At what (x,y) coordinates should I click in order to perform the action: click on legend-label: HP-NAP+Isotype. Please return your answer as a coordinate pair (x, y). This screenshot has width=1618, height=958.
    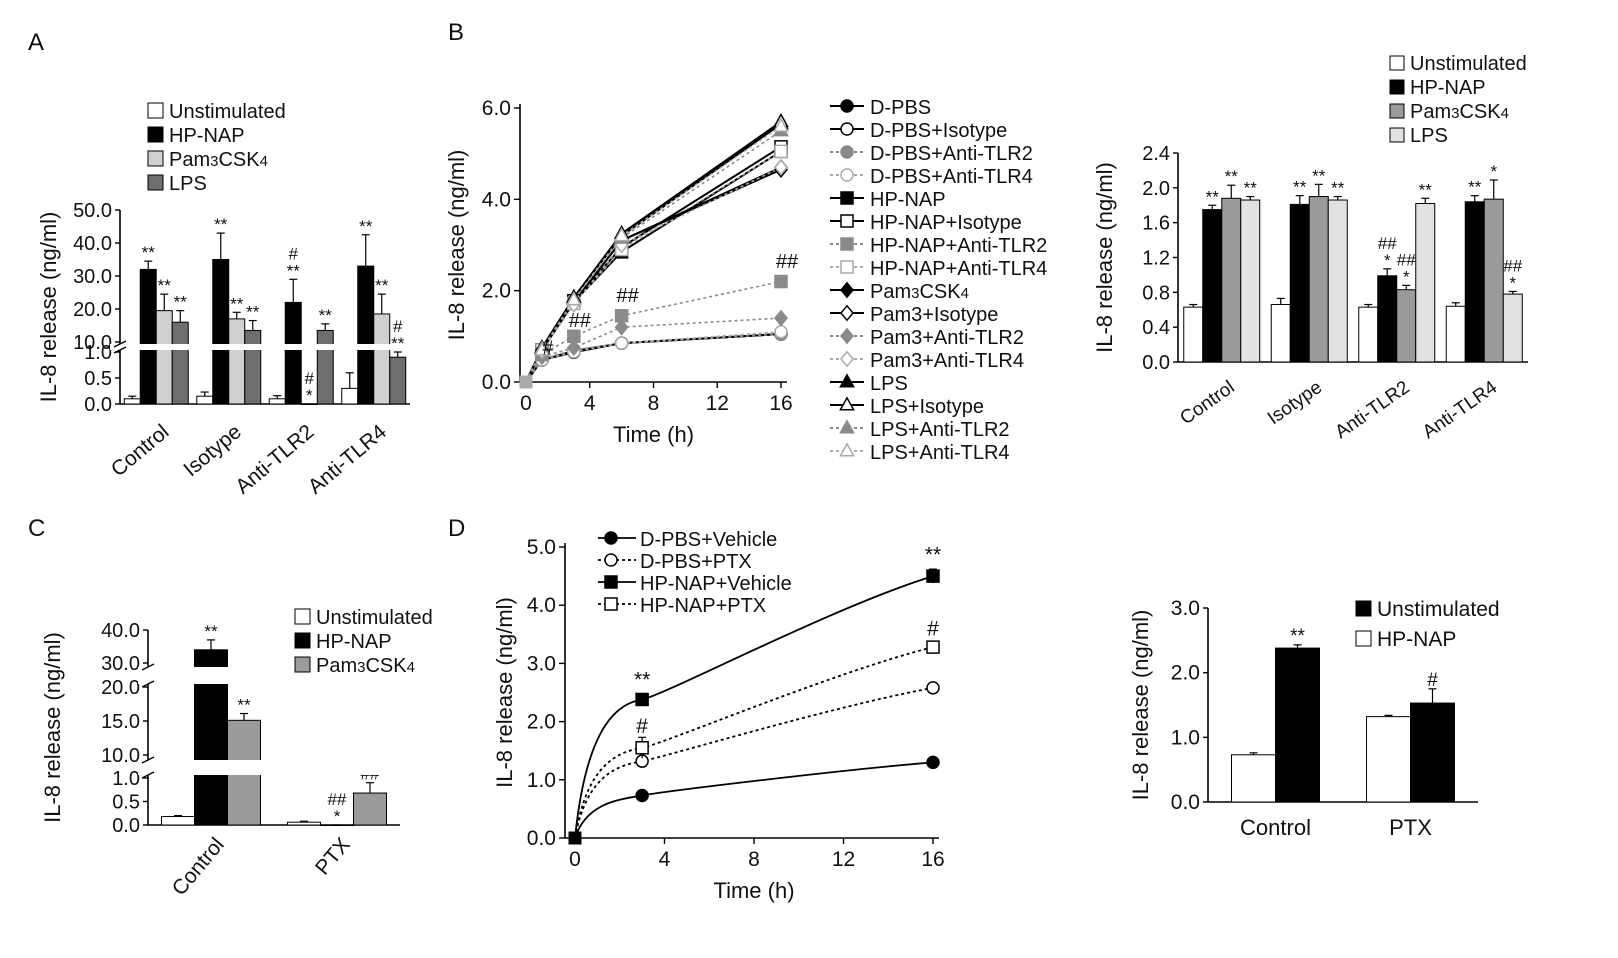
    Looking at the image, I should click on (946, 223).